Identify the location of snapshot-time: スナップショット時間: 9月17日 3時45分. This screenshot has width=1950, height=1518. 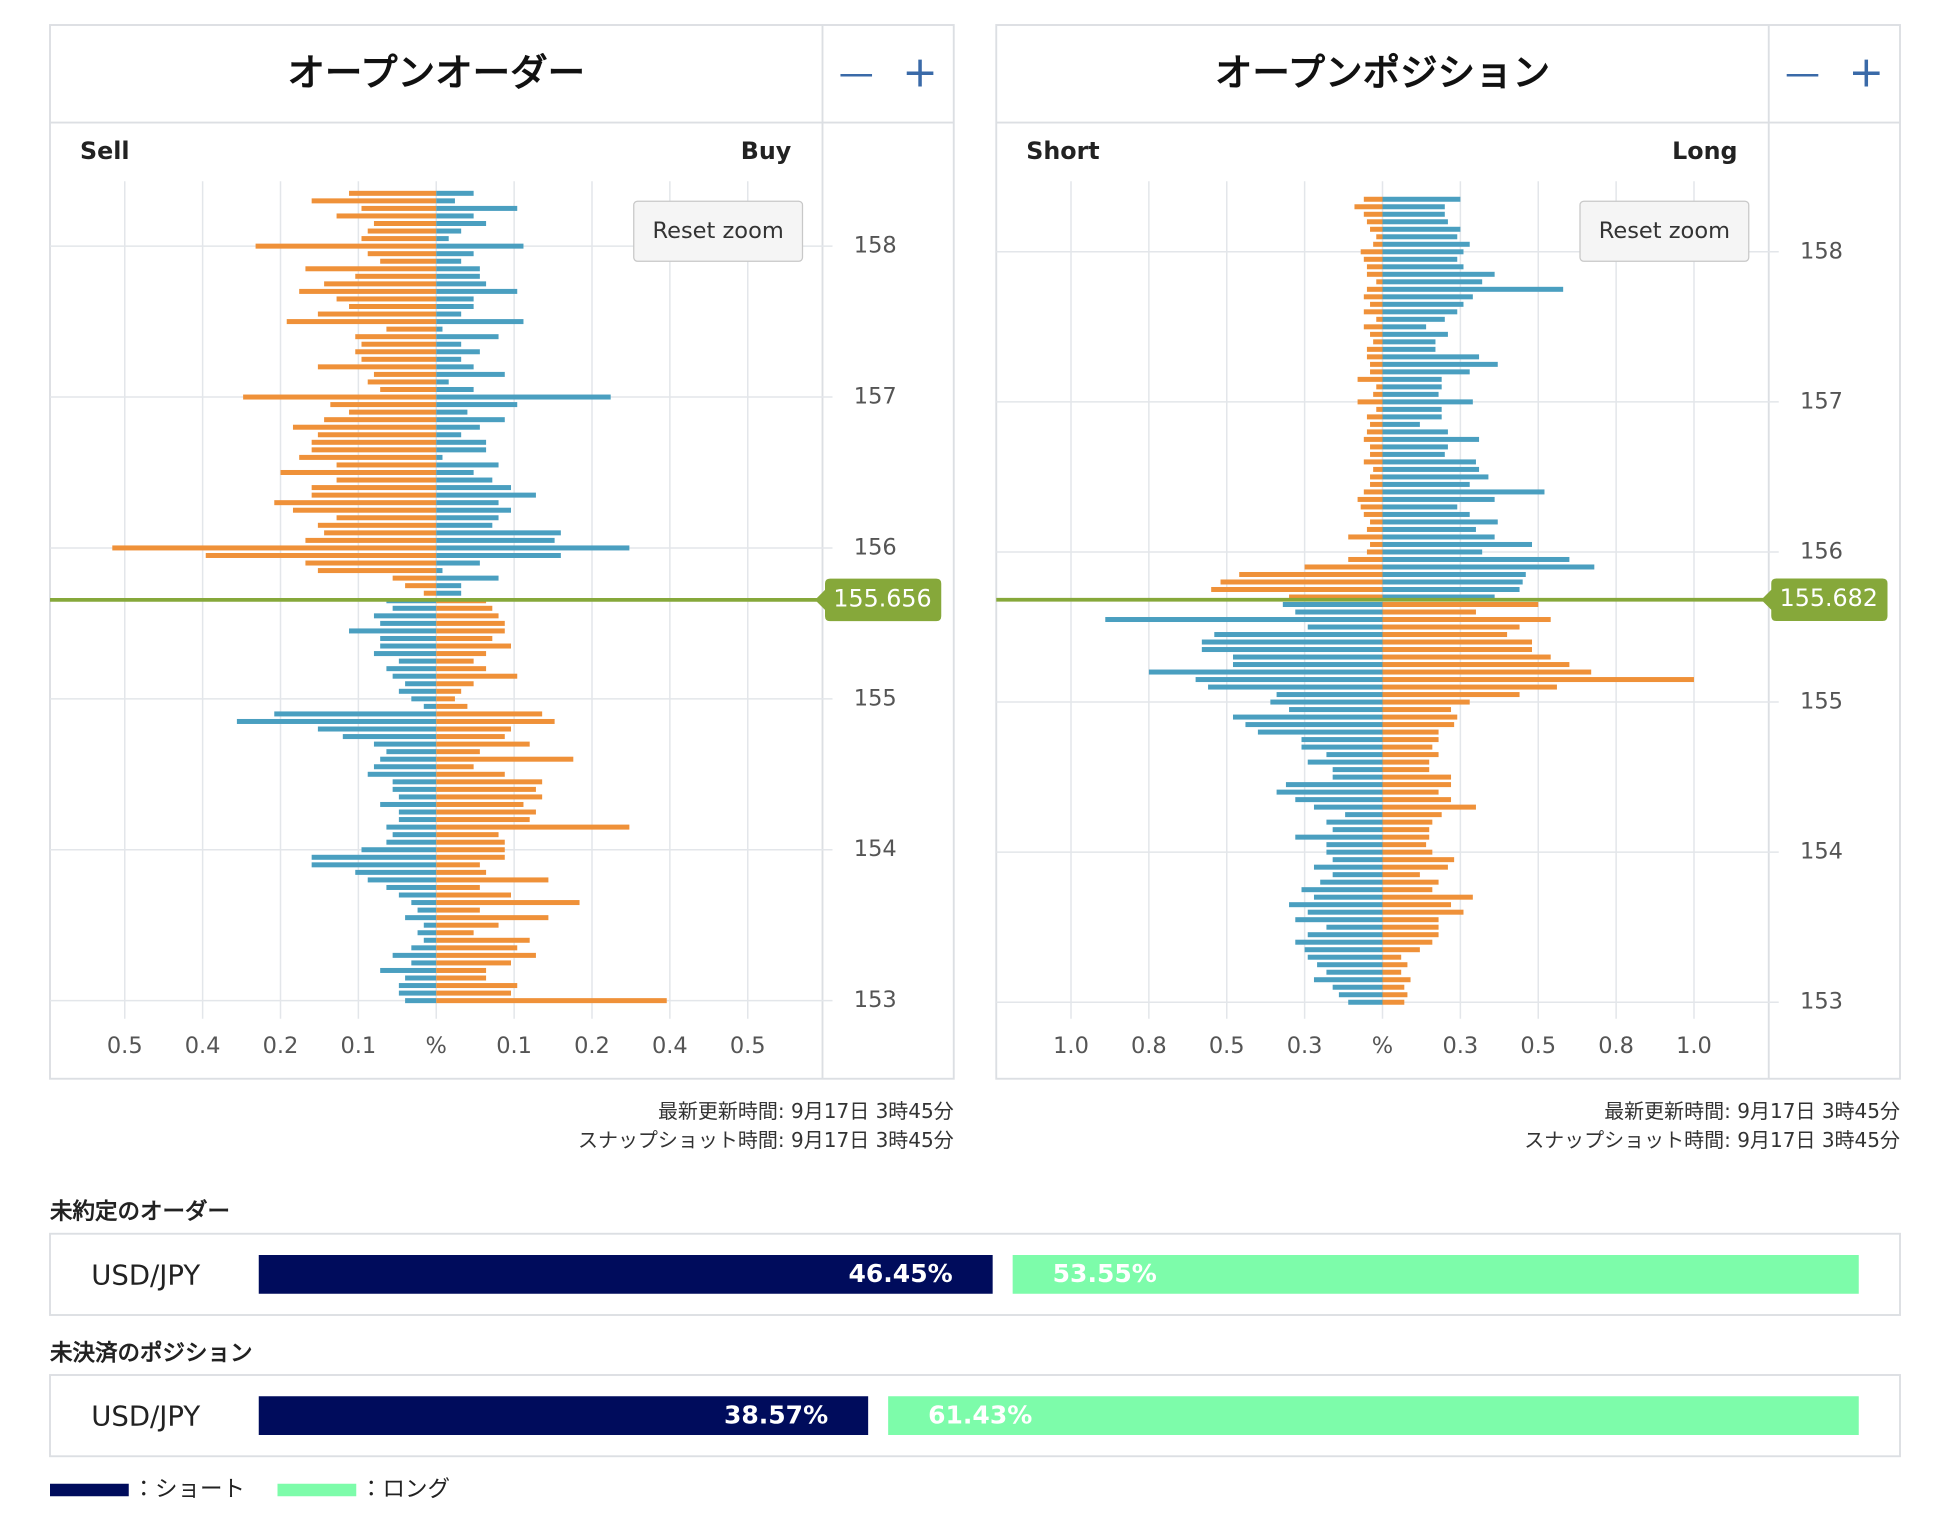
(766, 1140).